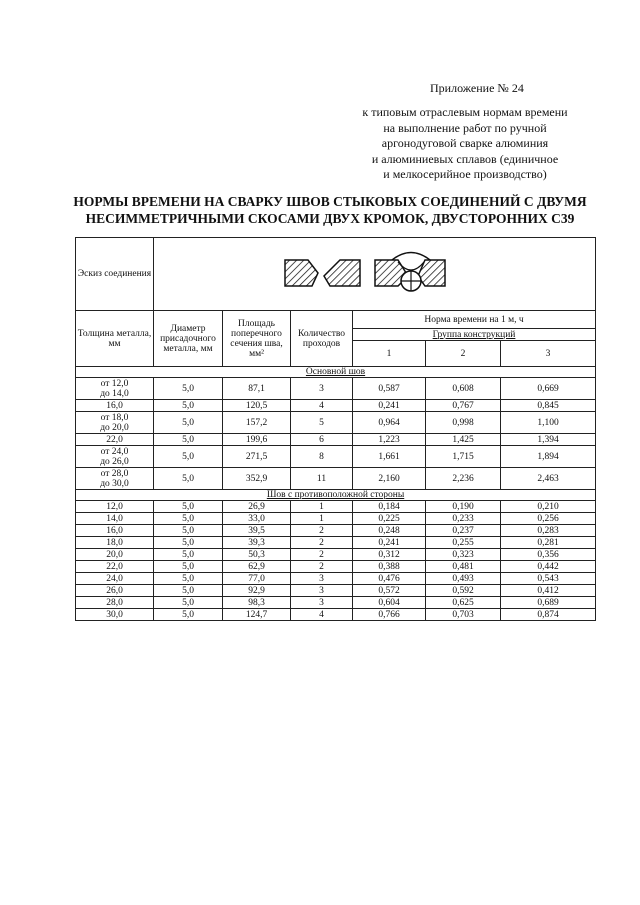  I want to click on table-row: 18,0 5,0 39,3 2 0,241 0,255 0,281, so click(336, 542).